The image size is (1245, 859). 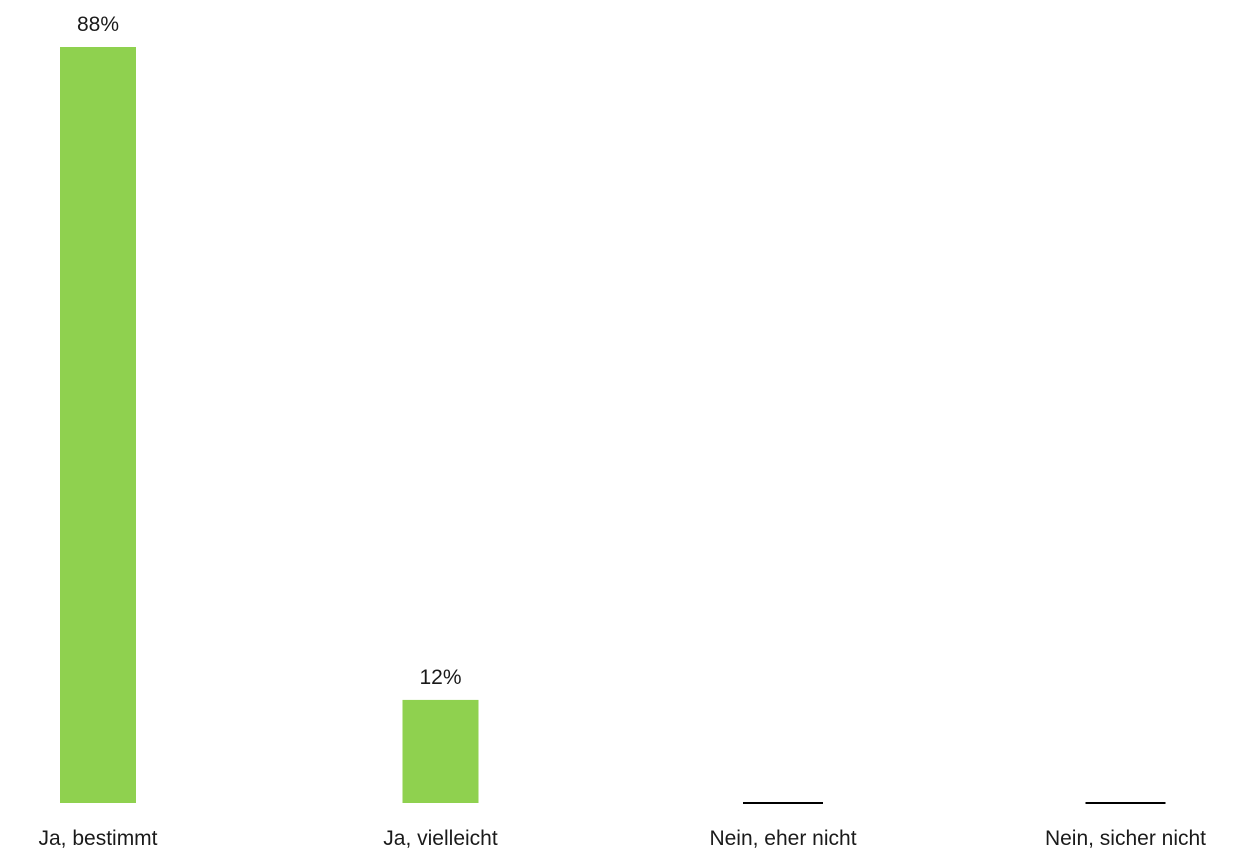 What do you see at coordinates (440, 838) in the screenshot?
I see `category-label-2: Ja, vielleicht` at bounding box center [440, 838].